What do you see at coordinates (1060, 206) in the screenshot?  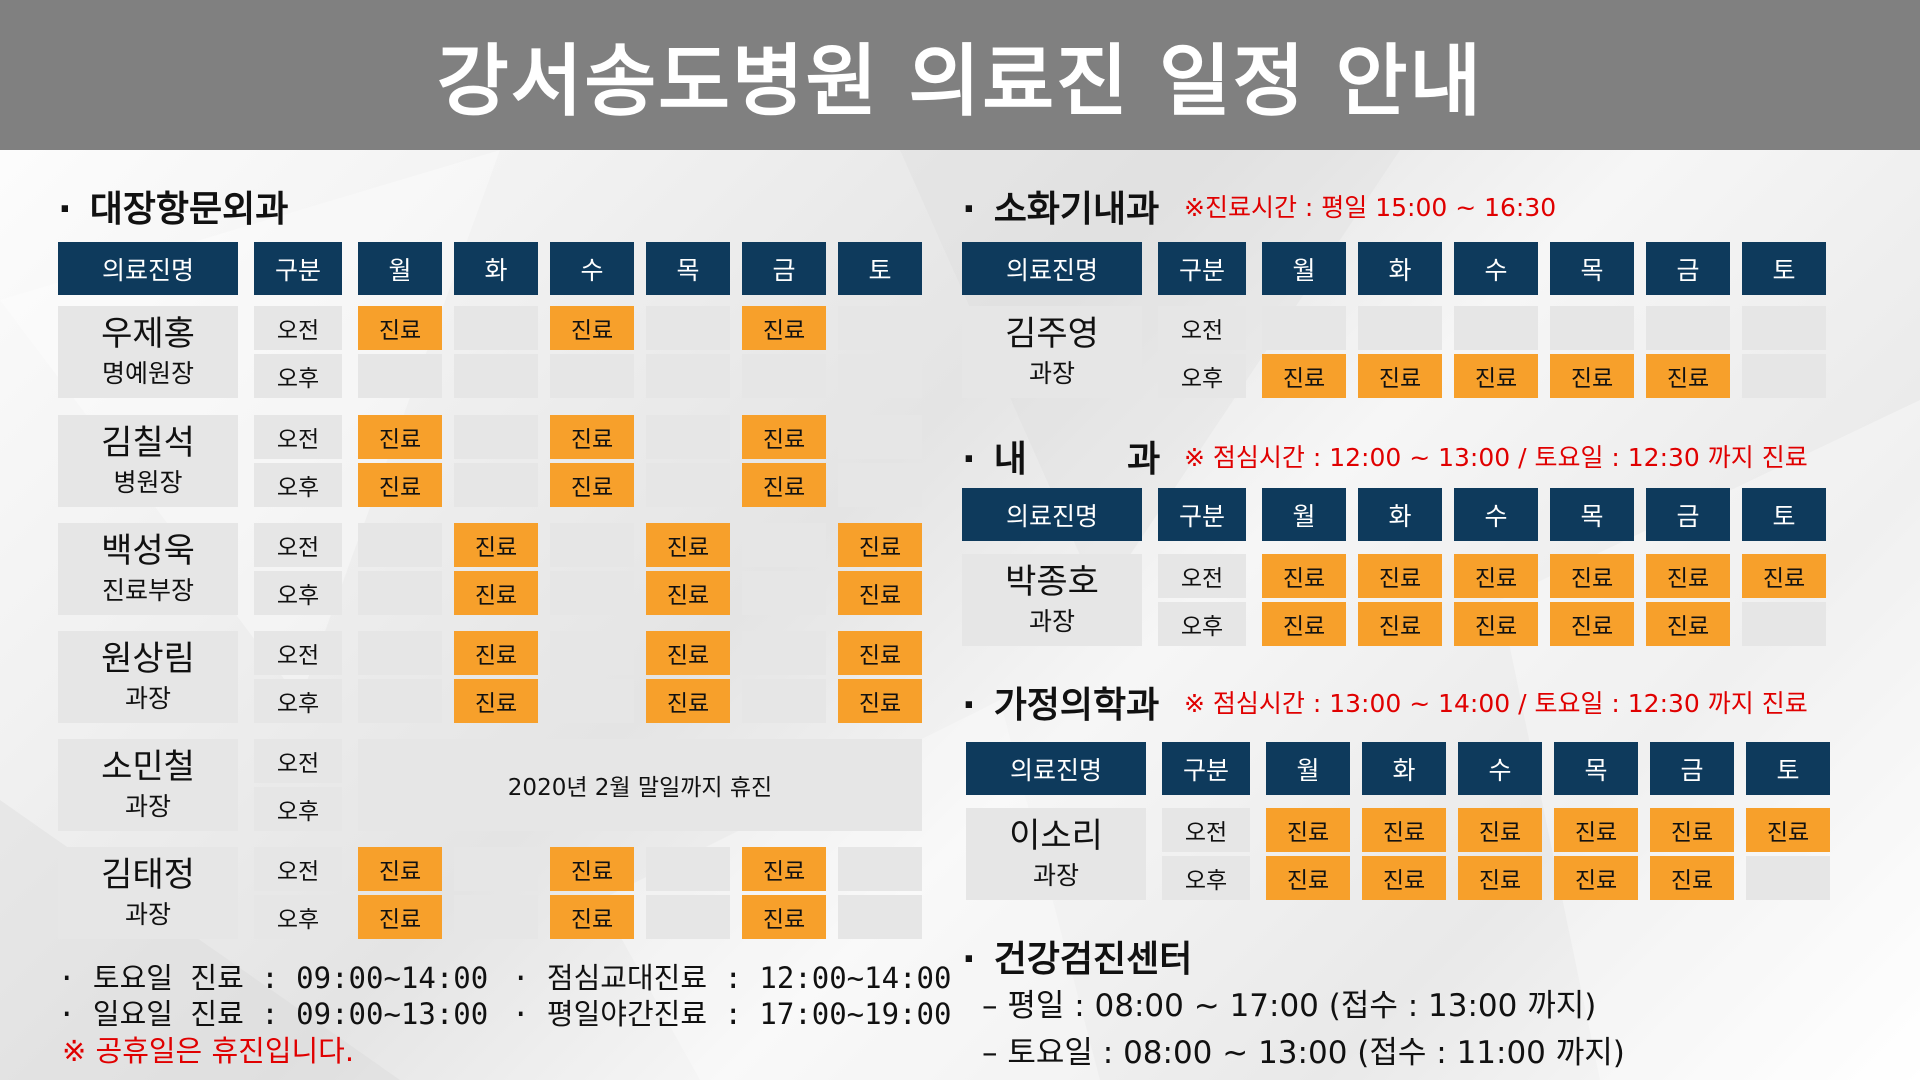 I see `section-title-gastro: · 소화기내과` at bounding box center [1060, 206].